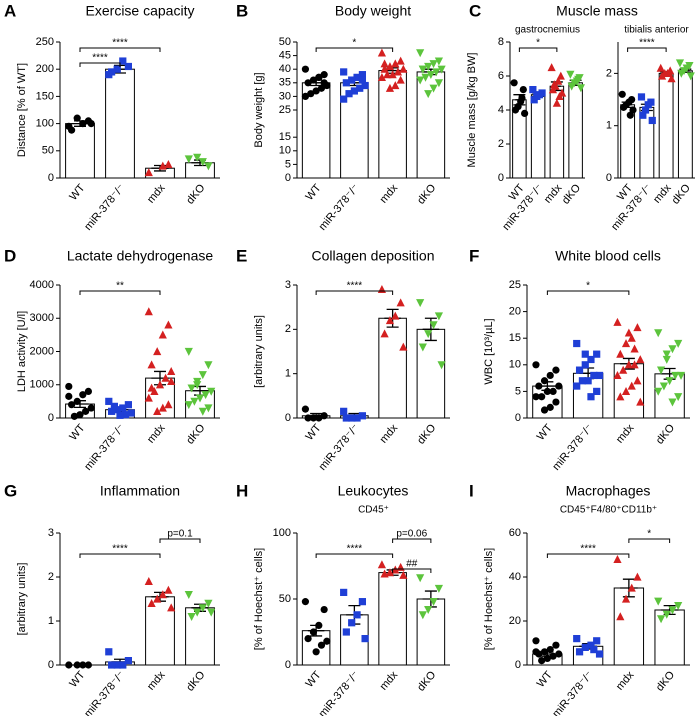 The height and width of the screenshot is (716, 700). Describe the element at coordinates (501, 42) in the screenshot. I see `y-tick-label: 8` at that location.